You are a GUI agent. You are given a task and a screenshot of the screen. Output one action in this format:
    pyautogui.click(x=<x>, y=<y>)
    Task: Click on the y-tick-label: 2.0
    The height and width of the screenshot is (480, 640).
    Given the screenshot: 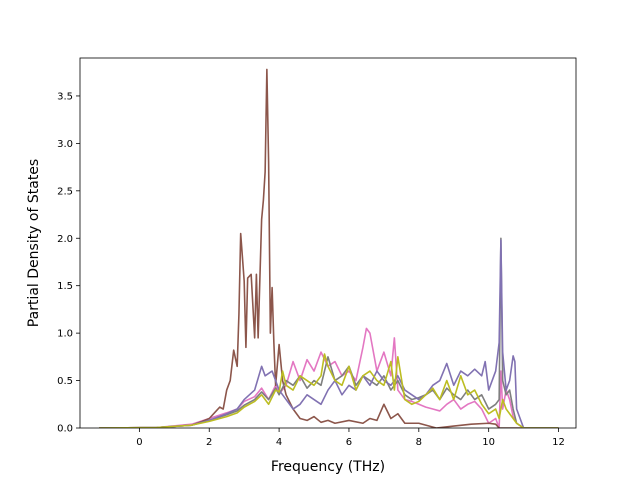 What is the action you would take?
    pyautogui.click(x=65, y=239)
    